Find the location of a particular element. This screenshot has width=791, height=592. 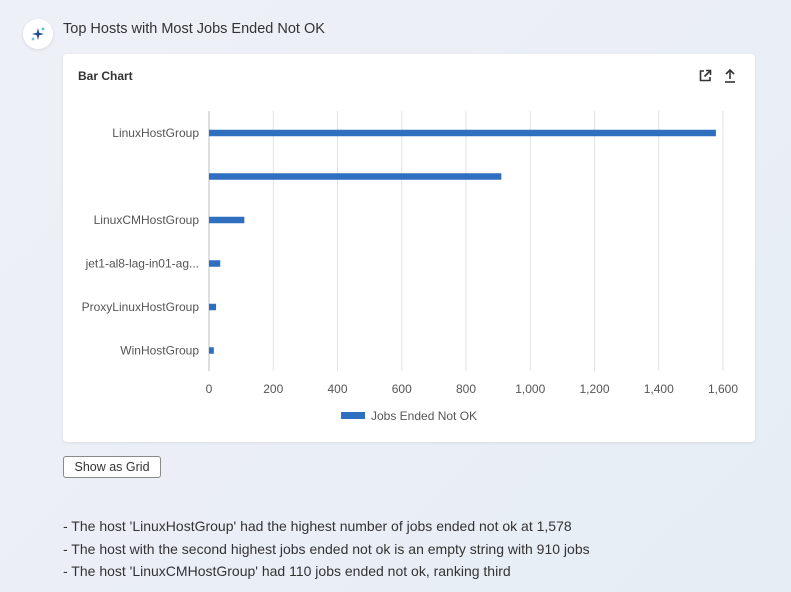

x-tick-label: 1,400 is located at coordinates (659, 389).